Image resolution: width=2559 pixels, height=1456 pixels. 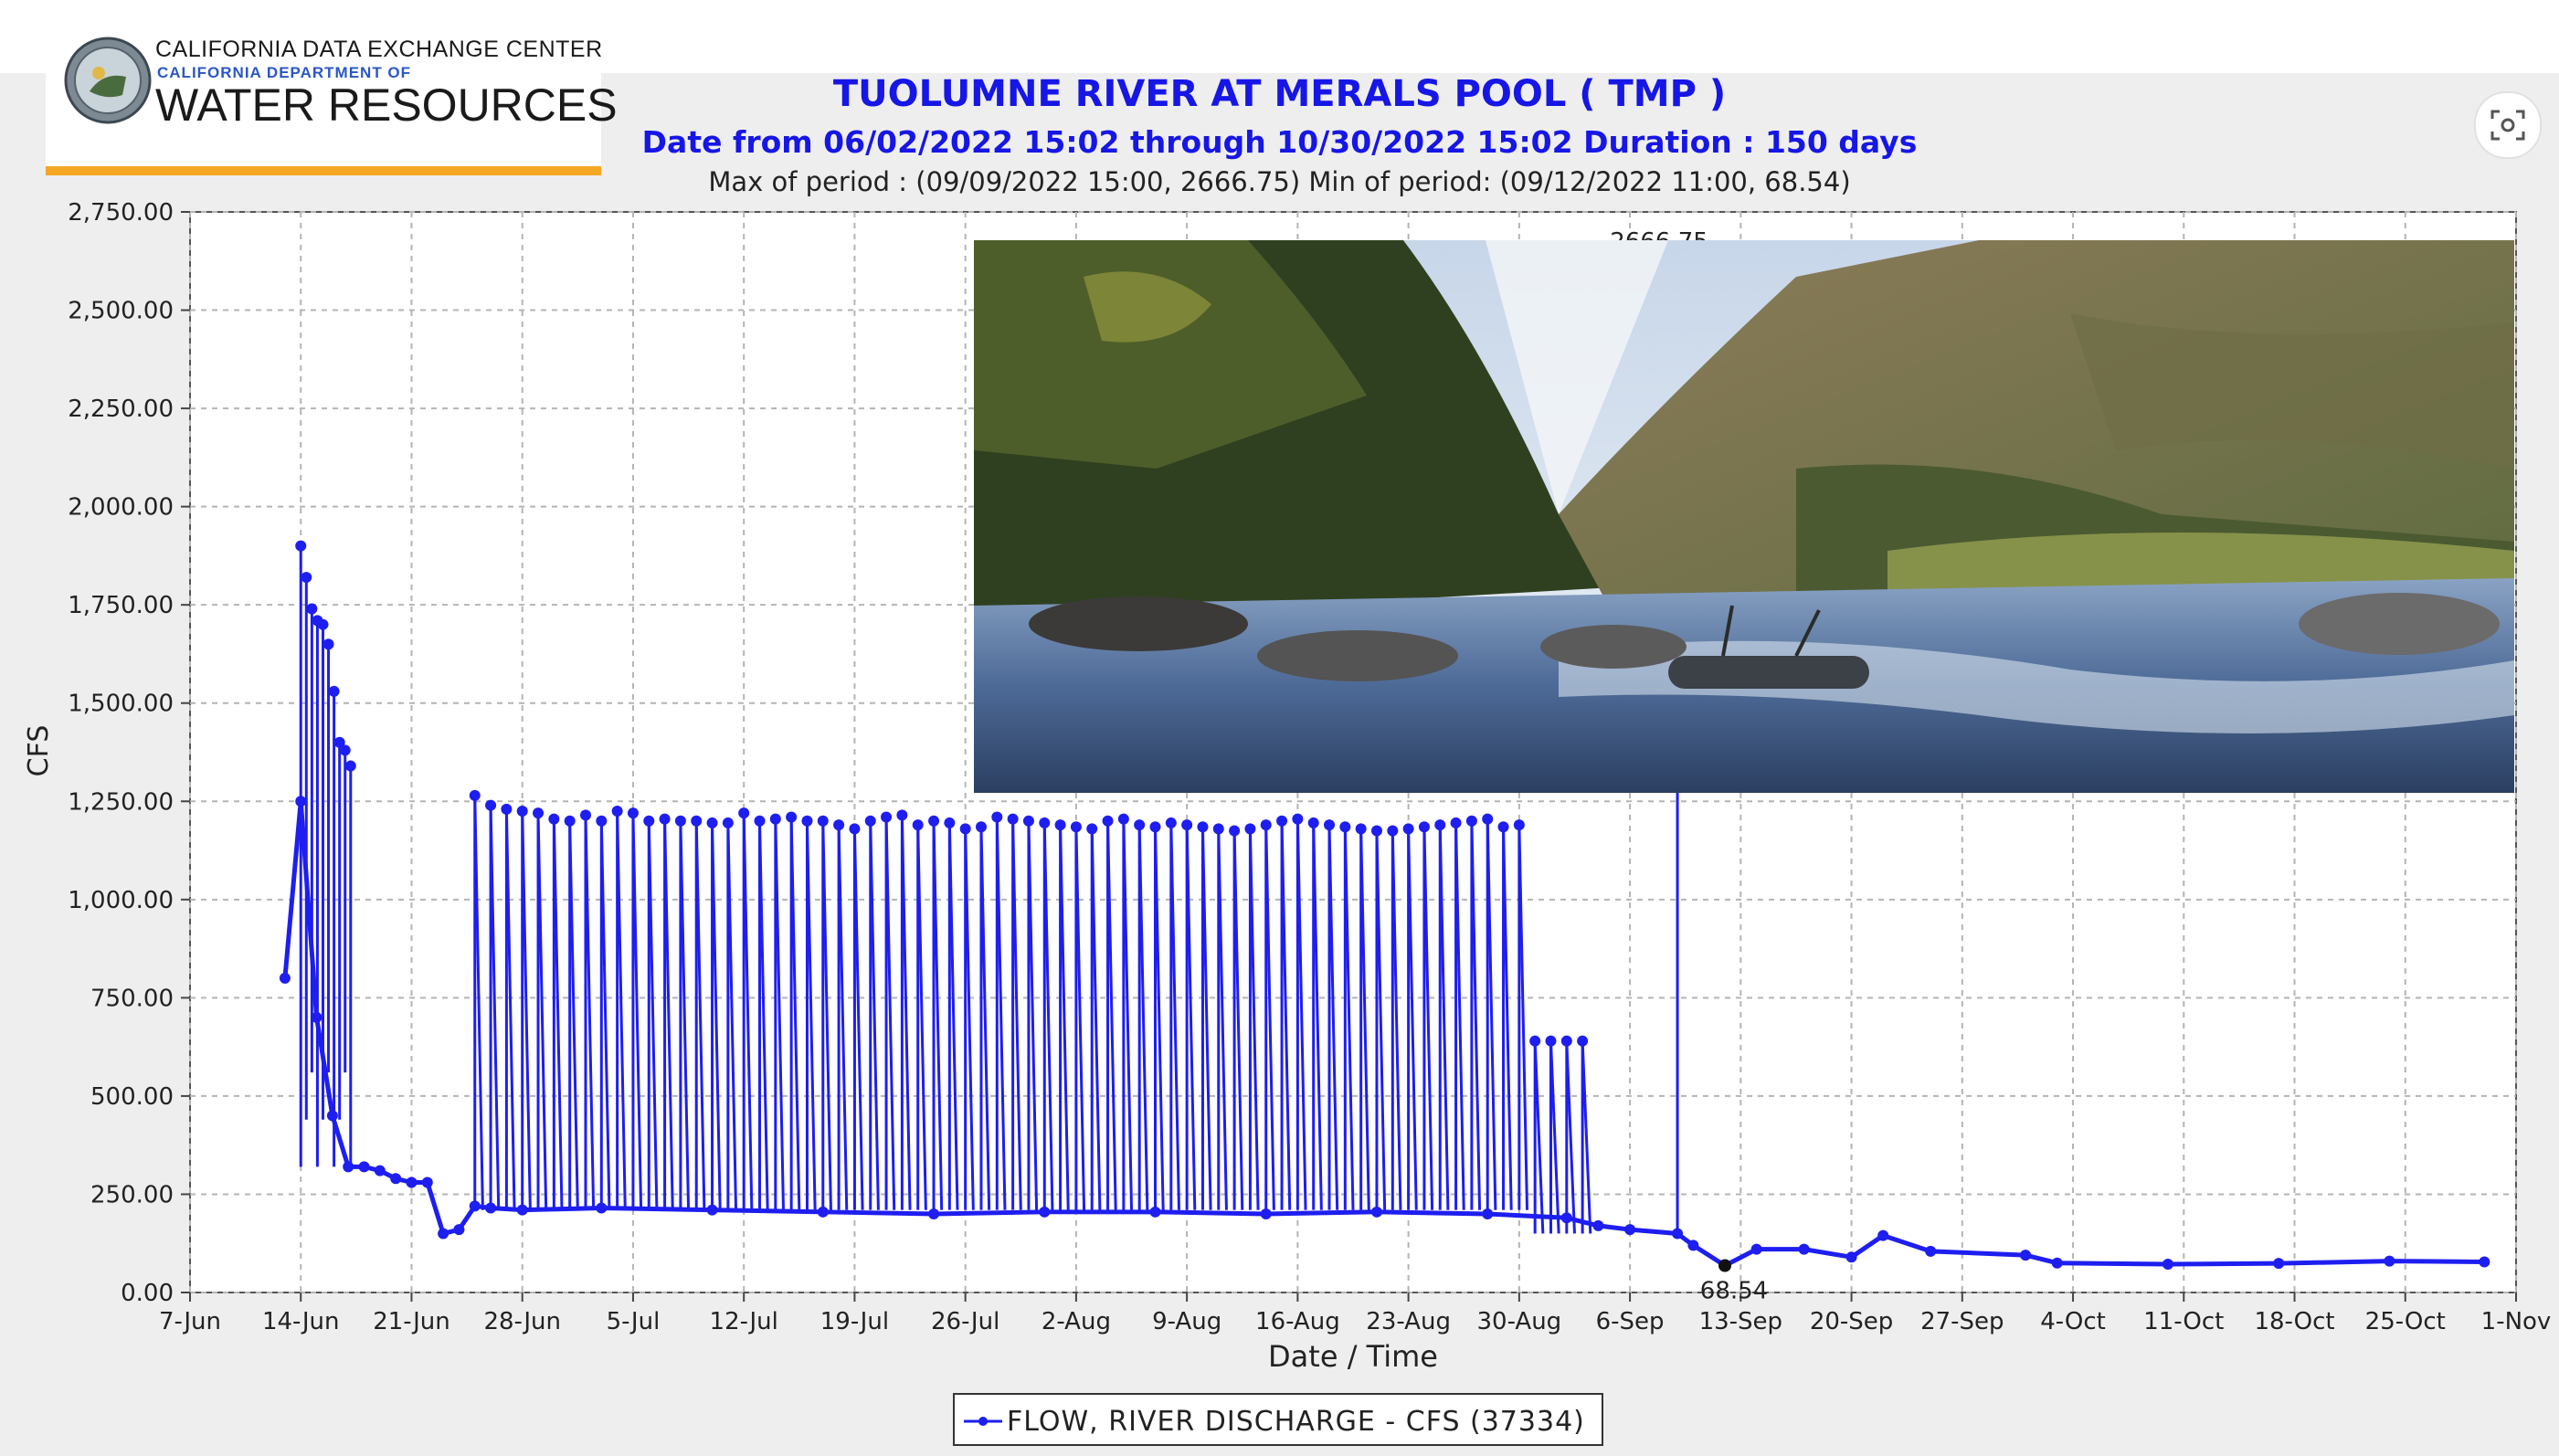 I want to click on x-tick-label: 28-Jun, so click(x=522, y=1322).